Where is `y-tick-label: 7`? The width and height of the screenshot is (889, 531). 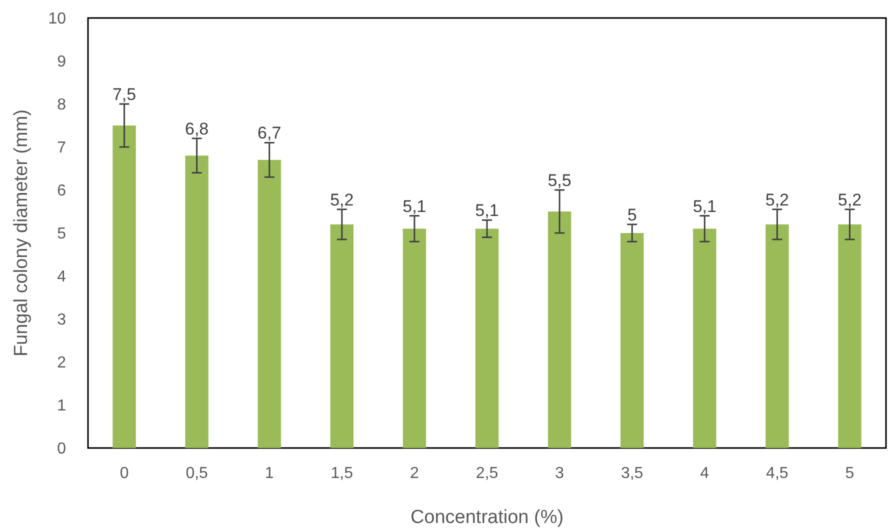 y-tick-label: 7 is located at coordinates (61, 148).